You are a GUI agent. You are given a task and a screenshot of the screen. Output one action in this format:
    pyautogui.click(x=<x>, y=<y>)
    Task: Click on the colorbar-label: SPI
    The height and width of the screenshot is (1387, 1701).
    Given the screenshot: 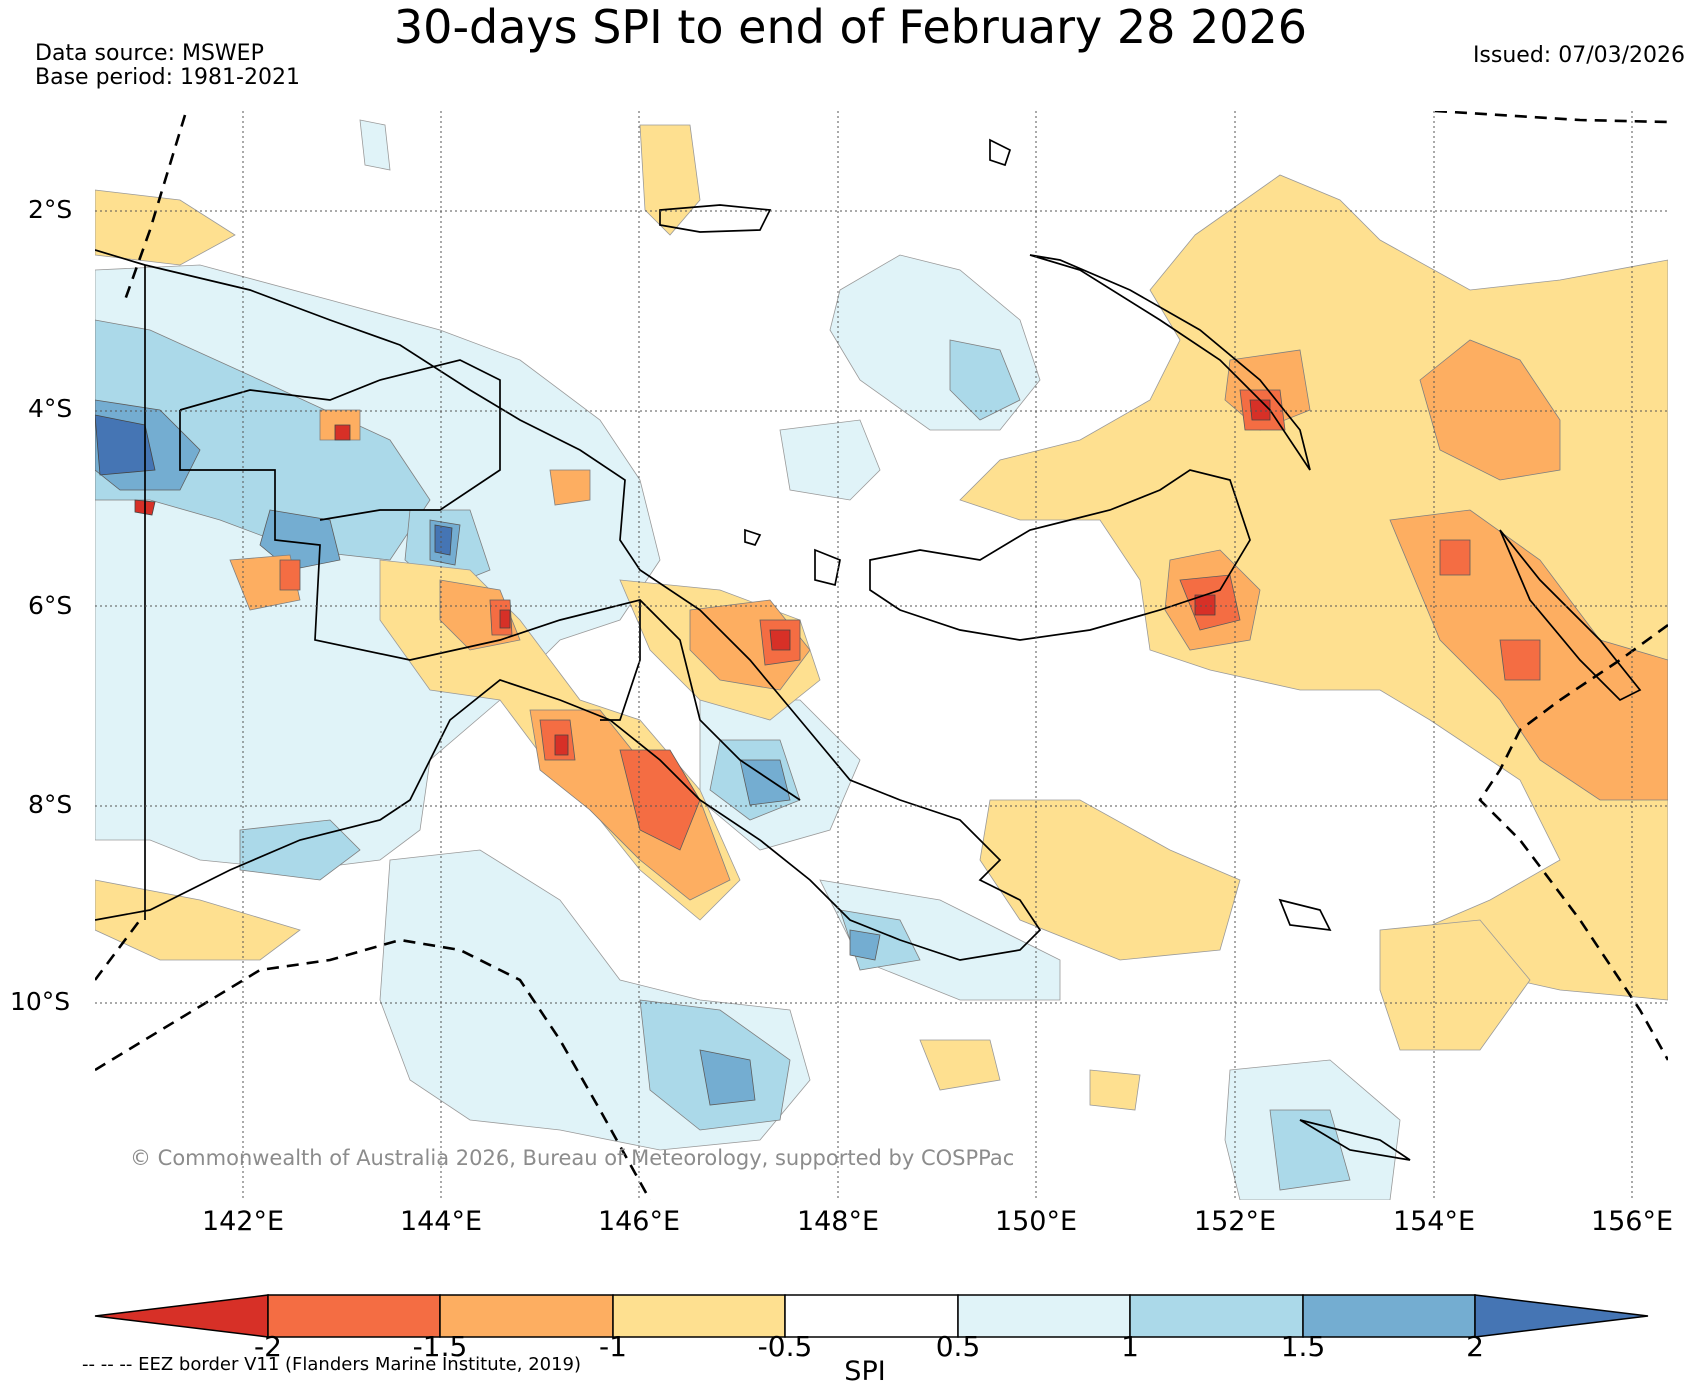 What is the action you would take?
    pyautogui.click(x=865, y=1371)
    